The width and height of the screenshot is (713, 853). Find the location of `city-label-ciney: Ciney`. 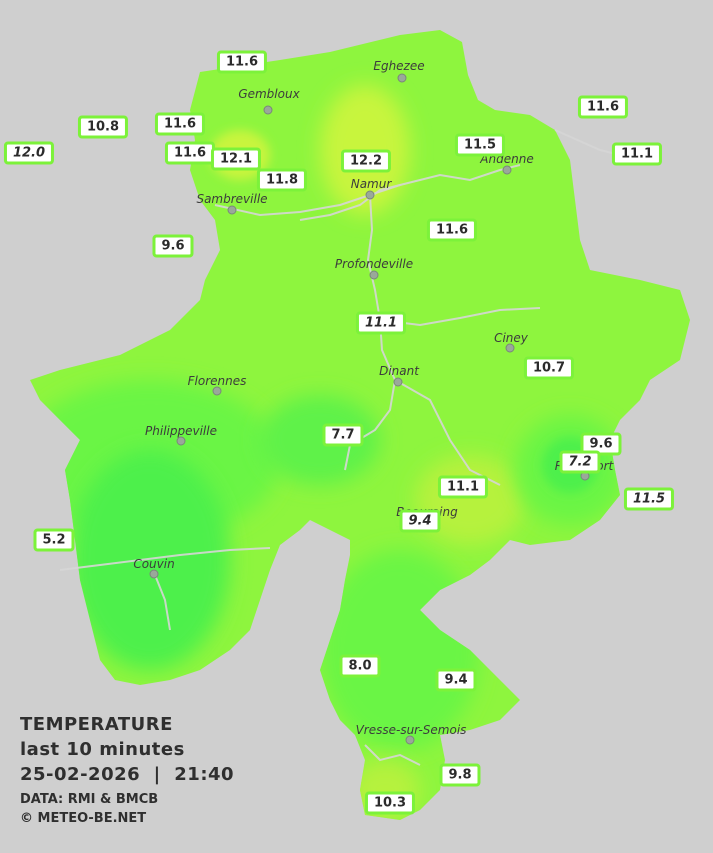

city-label-ciney: Ciney is located at coordinates (511, 338).